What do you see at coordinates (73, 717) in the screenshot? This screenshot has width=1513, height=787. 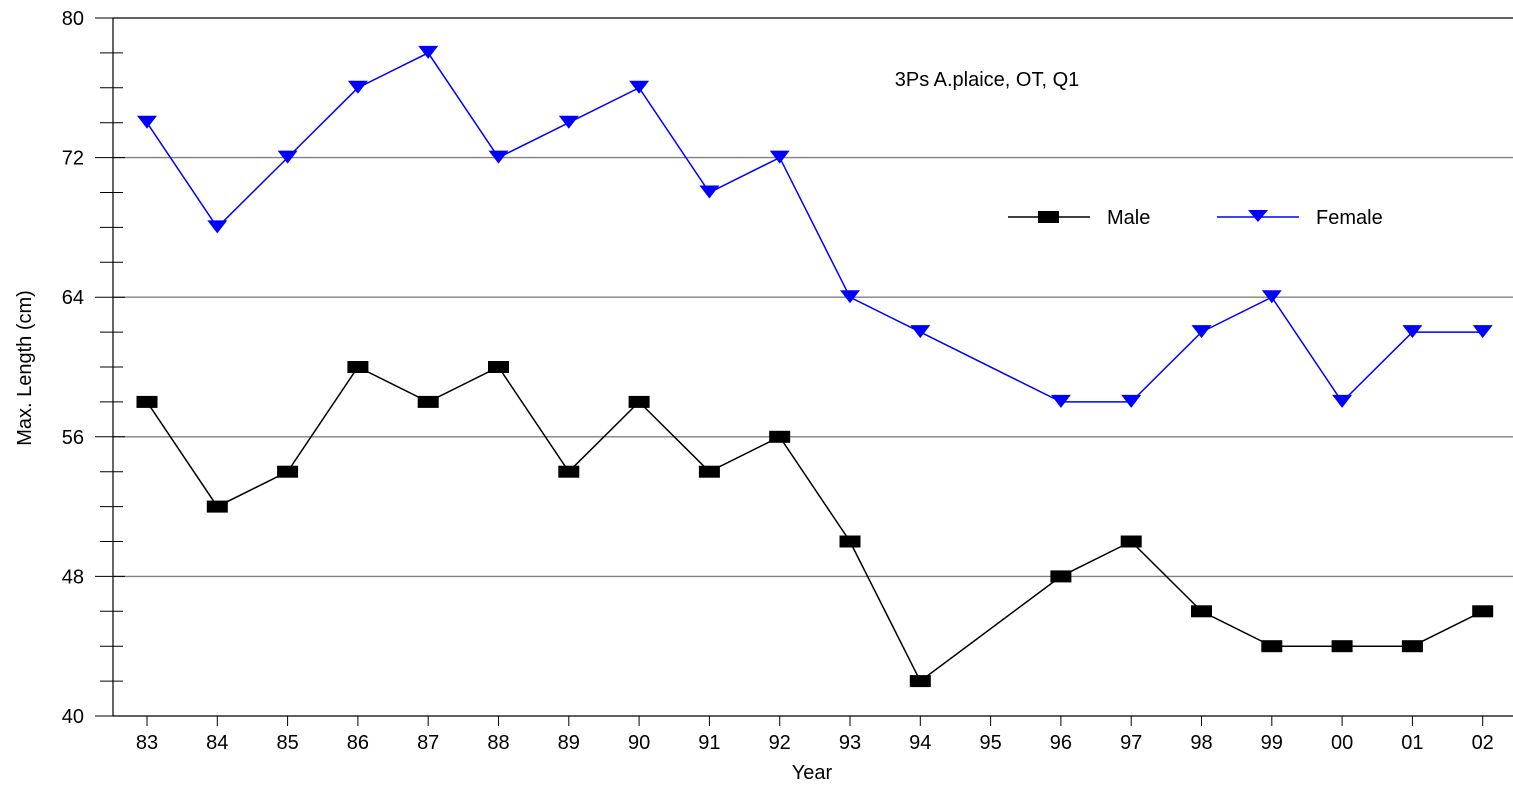 I see `y-tick-label: 40` at bounding box center [73, 717].